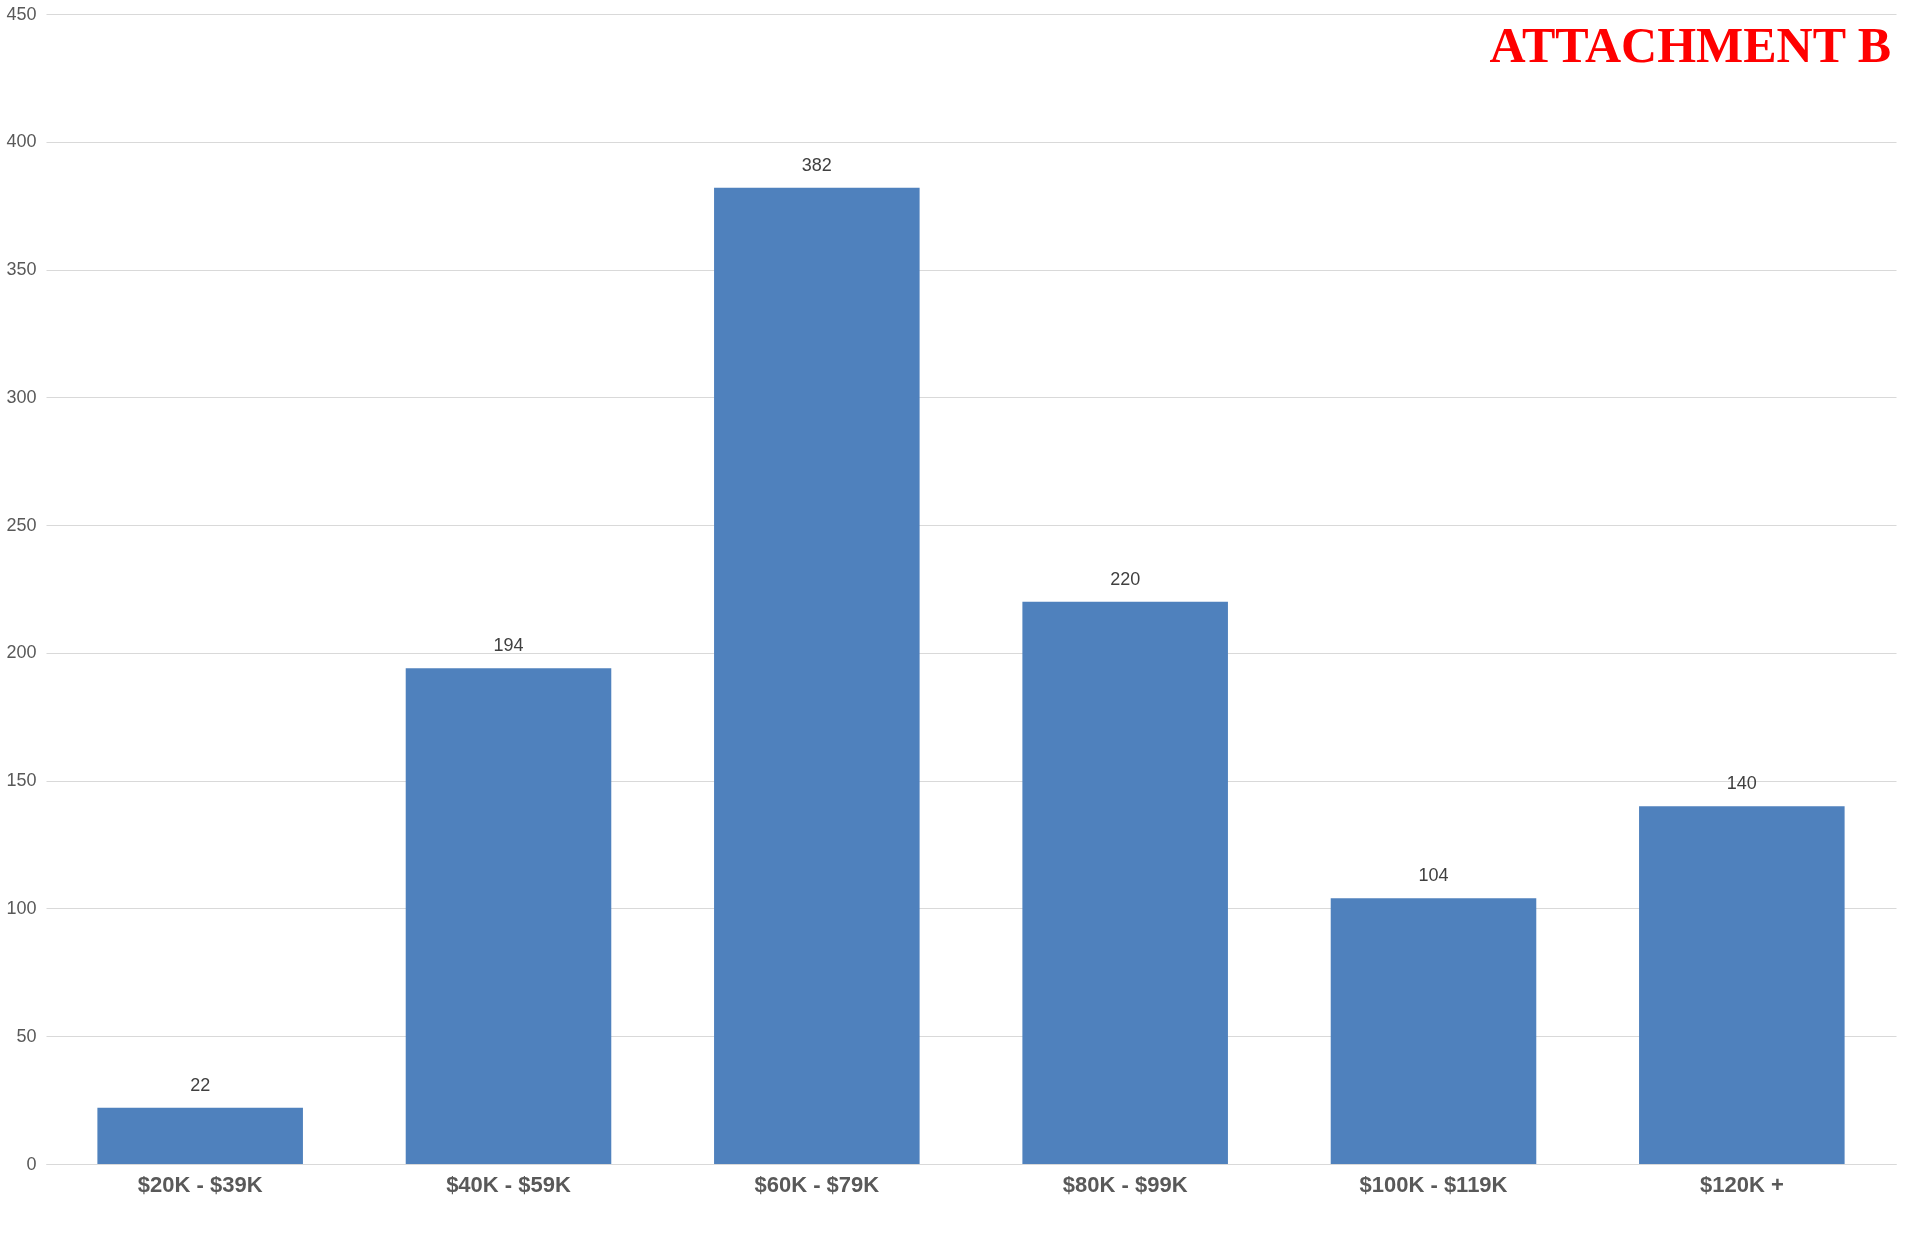  Describe the element at coordinates (1690, 45) in the screenshot. I see `chart-title: ATTACHMENT B` at that location.